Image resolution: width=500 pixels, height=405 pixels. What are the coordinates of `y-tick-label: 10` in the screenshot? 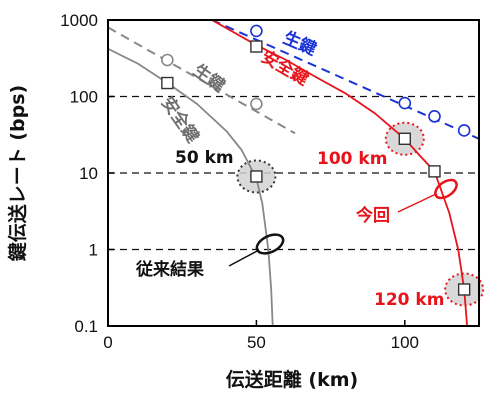 It's located at (88, 173).